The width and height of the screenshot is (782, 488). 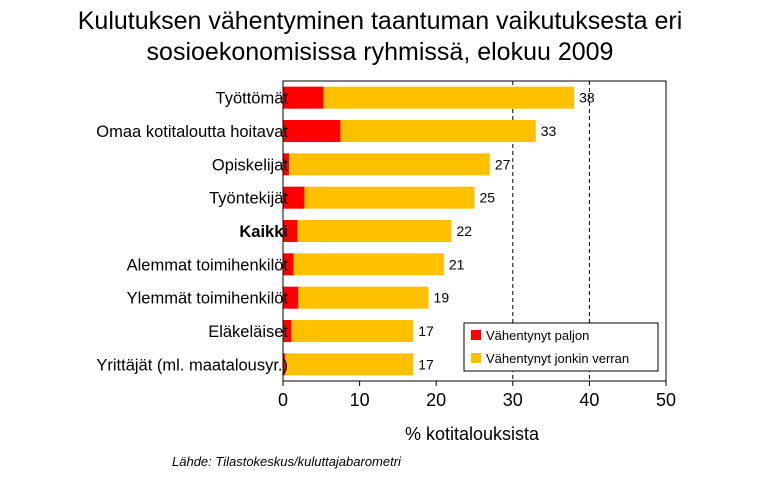 What do you see at coordinates (263, 232) in the screenshot?
I see `category-label: Kaikki` at bounding box center [263, 232].